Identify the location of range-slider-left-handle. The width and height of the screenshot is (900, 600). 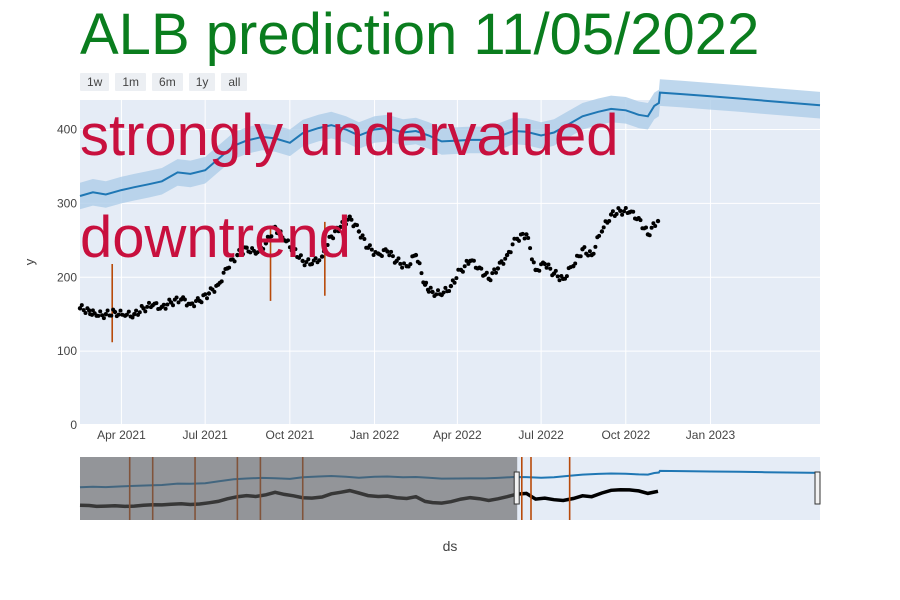
(516, 488).